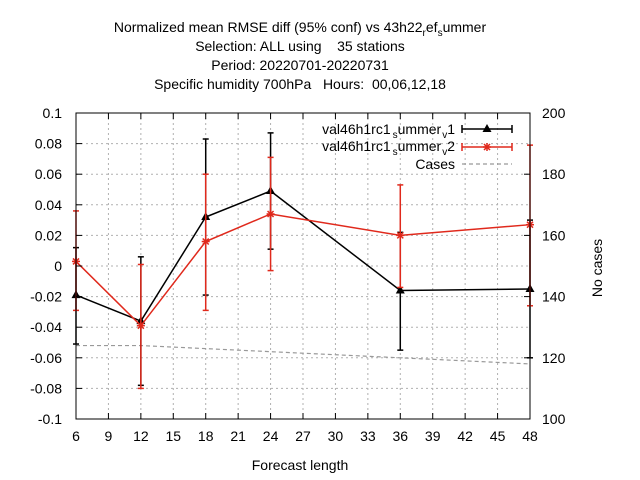  I want to click on y-tick-label: 0, so click(58, 266).